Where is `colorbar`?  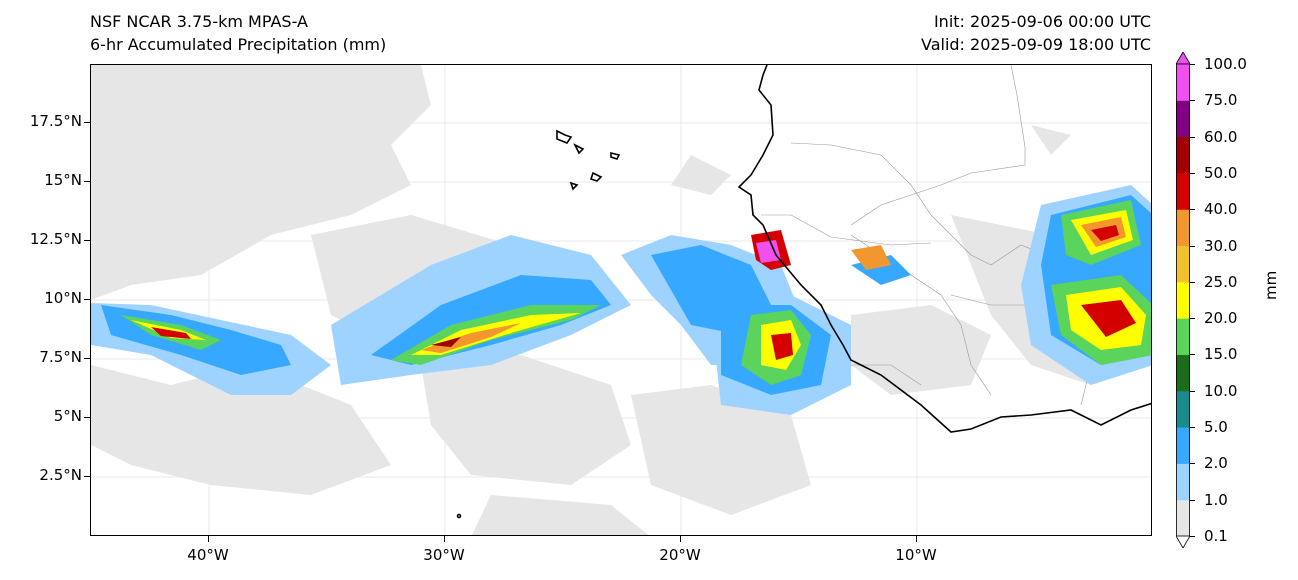
colorbar is located at coordinates (1183, 300).